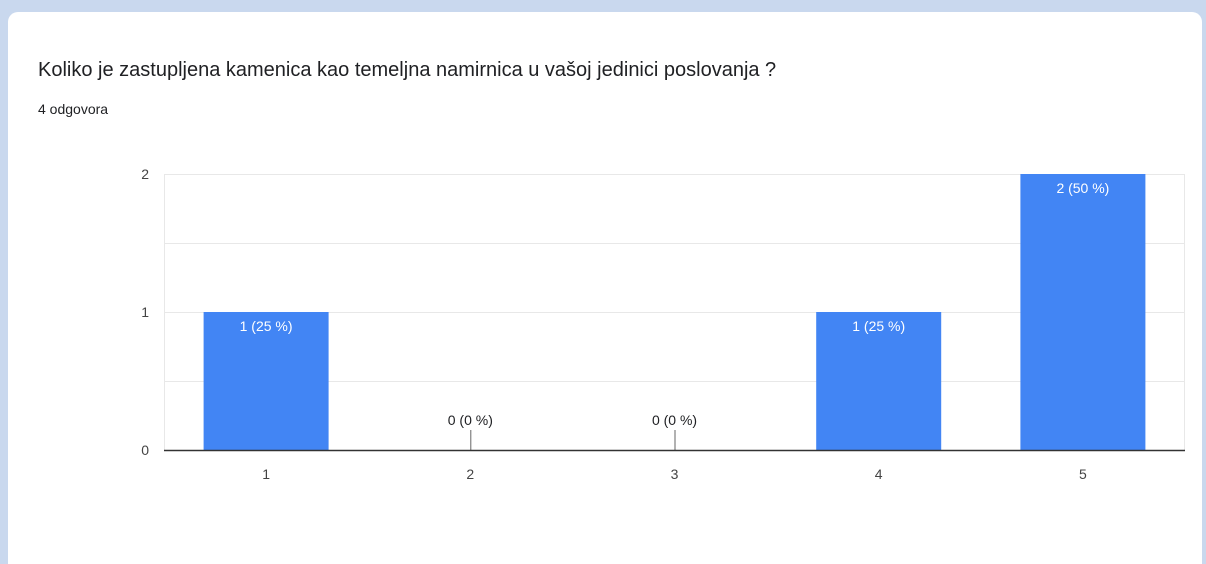 The height and width of the screenshot is (564, 1206). I want to click on x-tick-label: 3, so click(675, 474).